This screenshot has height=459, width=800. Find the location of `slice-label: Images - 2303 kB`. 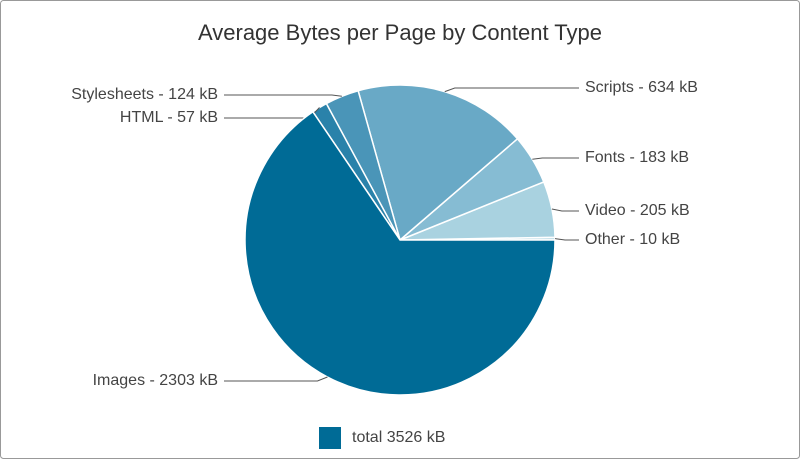

slice-label: Images - 2303 kB is located at coordinates (155, 380).